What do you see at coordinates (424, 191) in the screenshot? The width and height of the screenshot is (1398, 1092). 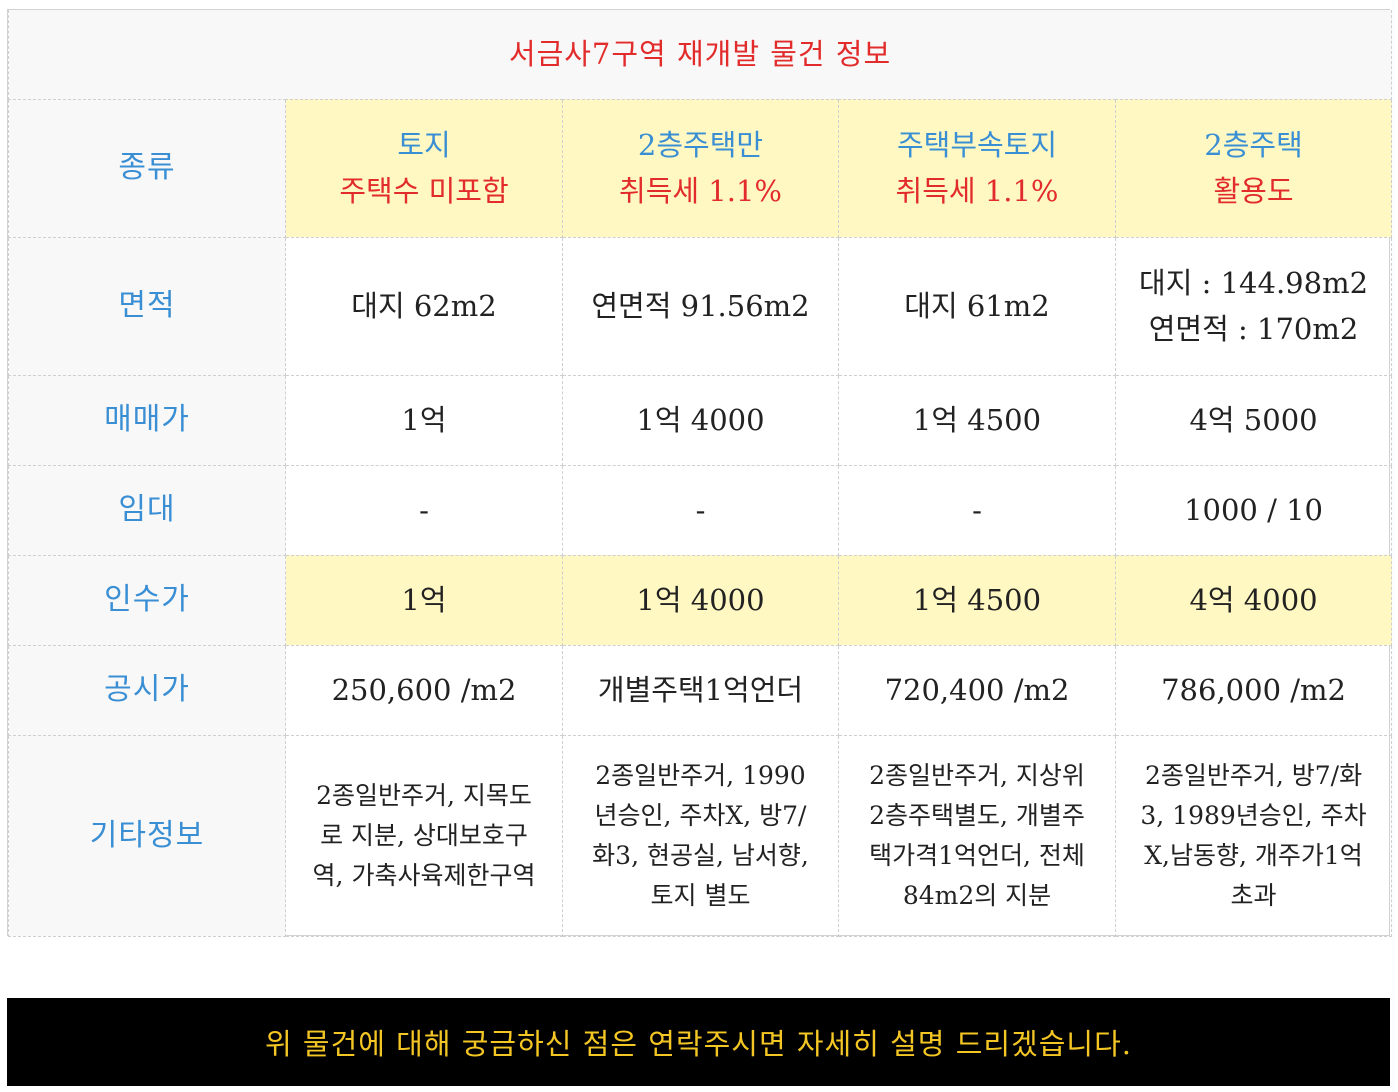 I see `type-note-col1: 주택수 미포함` at bounding box center [424, 191].